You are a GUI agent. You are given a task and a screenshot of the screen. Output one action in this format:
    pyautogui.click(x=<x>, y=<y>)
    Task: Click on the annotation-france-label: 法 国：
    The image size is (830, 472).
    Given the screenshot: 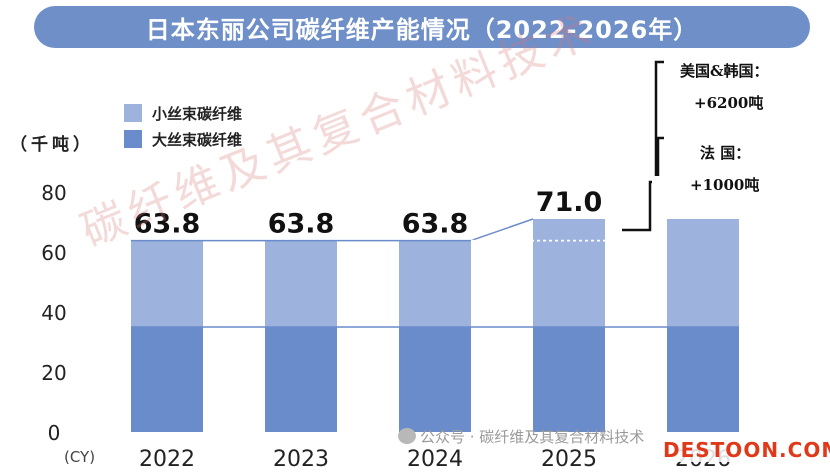 What is the action you would take?
    pyautogui.click(x=725, y=153)
    